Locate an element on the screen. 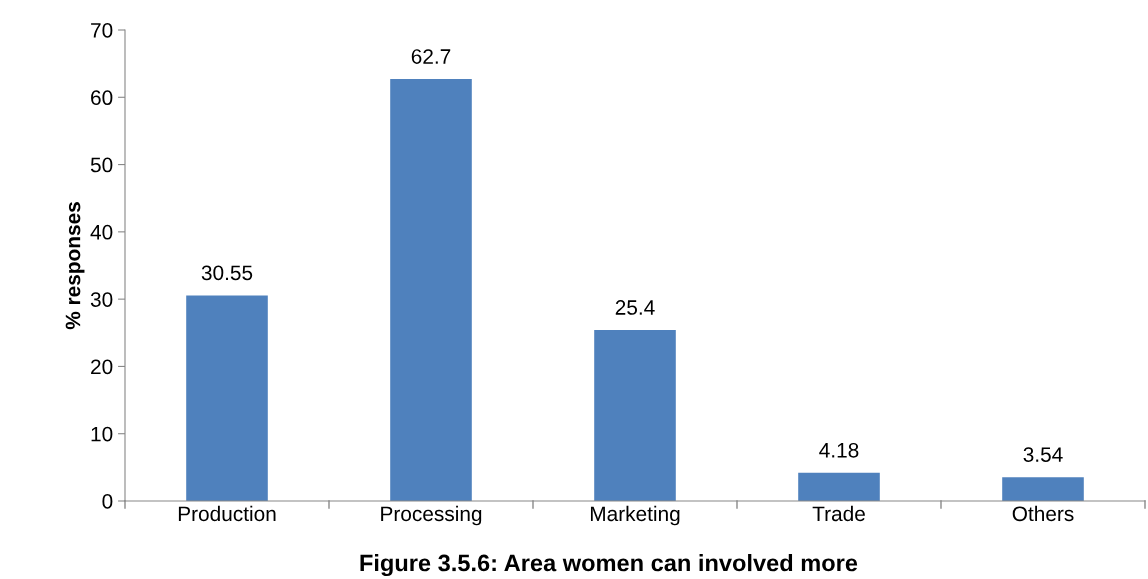 Image resolution: width=1148 pixels, height=579 pixels. x-tick-label: Trade is located at coordinates (838, 513).